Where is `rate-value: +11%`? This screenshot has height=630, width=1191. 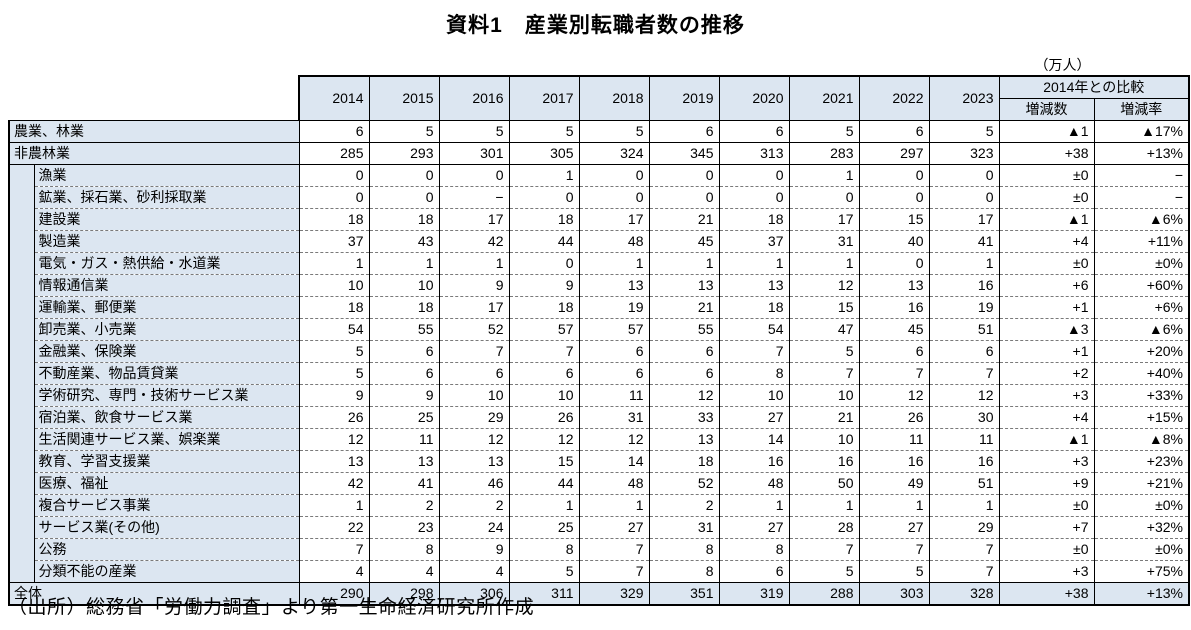 rate-value: +11% is located at coordinates (1141, 241).